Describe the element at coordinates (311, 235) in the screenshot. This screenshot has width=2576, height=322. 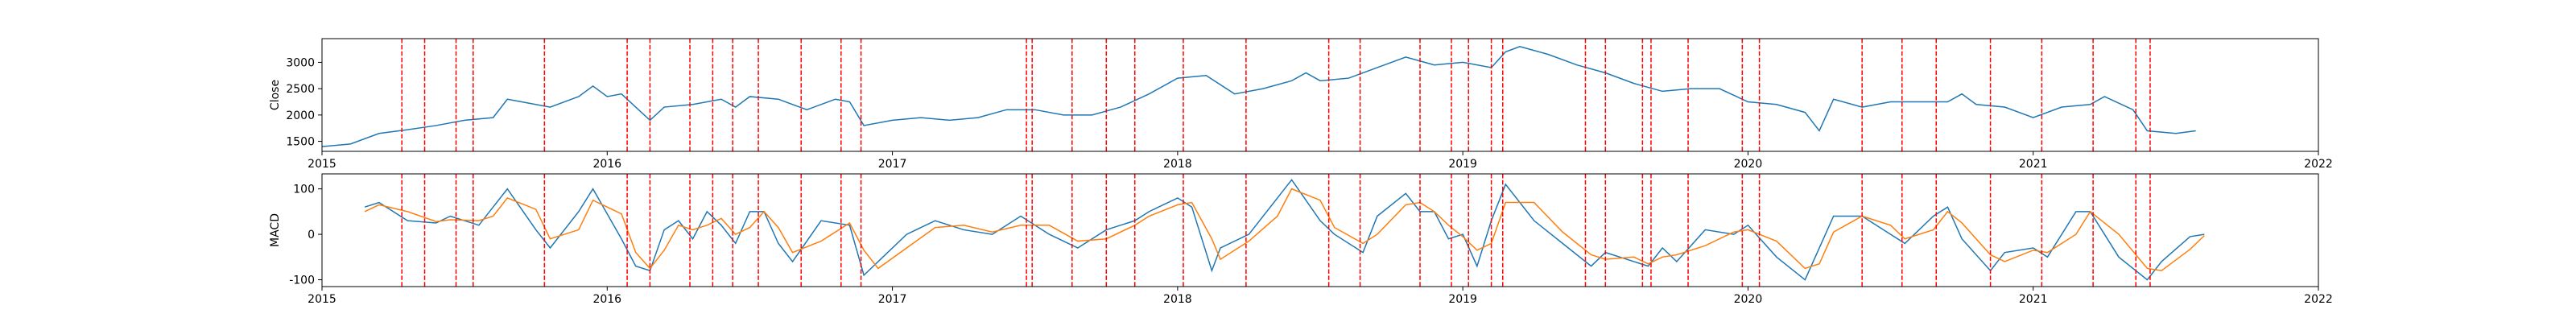
I see `y-tick-label: 0` at that location.